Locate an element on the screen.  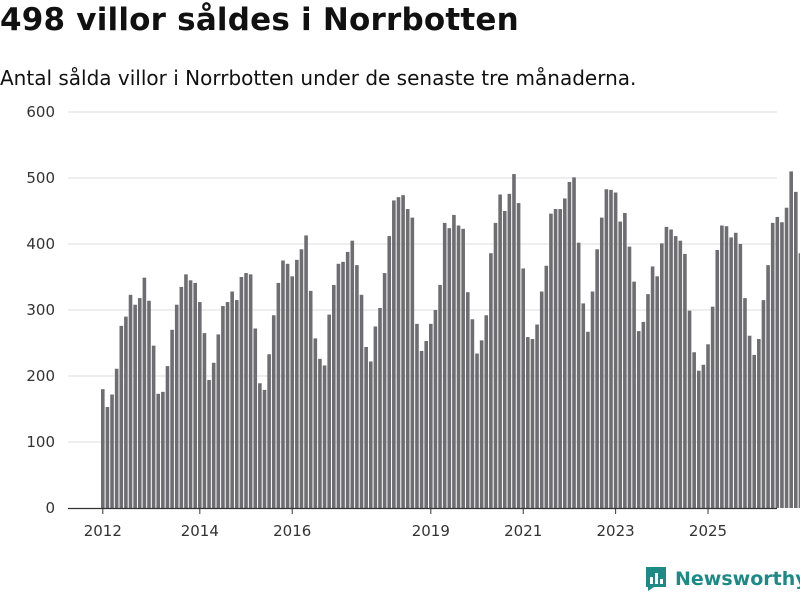
newsworthy-logo-icon is located at coordinates (656, 579).